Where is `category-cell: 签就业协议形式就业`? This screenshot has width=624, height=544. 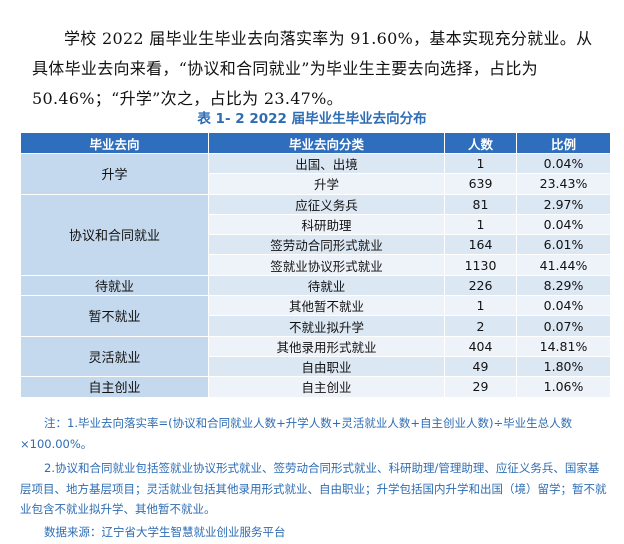 category-cell: 签就业协议形式就业 is located at coordinates (326, 265).